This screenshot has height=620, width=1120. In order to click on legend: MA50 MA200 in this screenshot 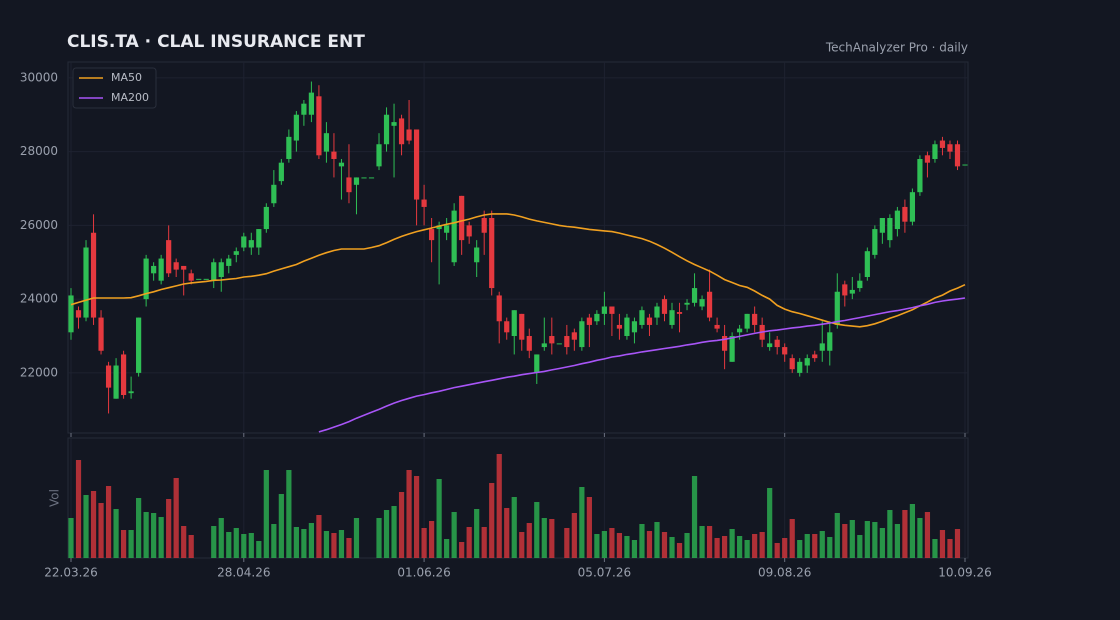, I will do `click(114, 88)`.